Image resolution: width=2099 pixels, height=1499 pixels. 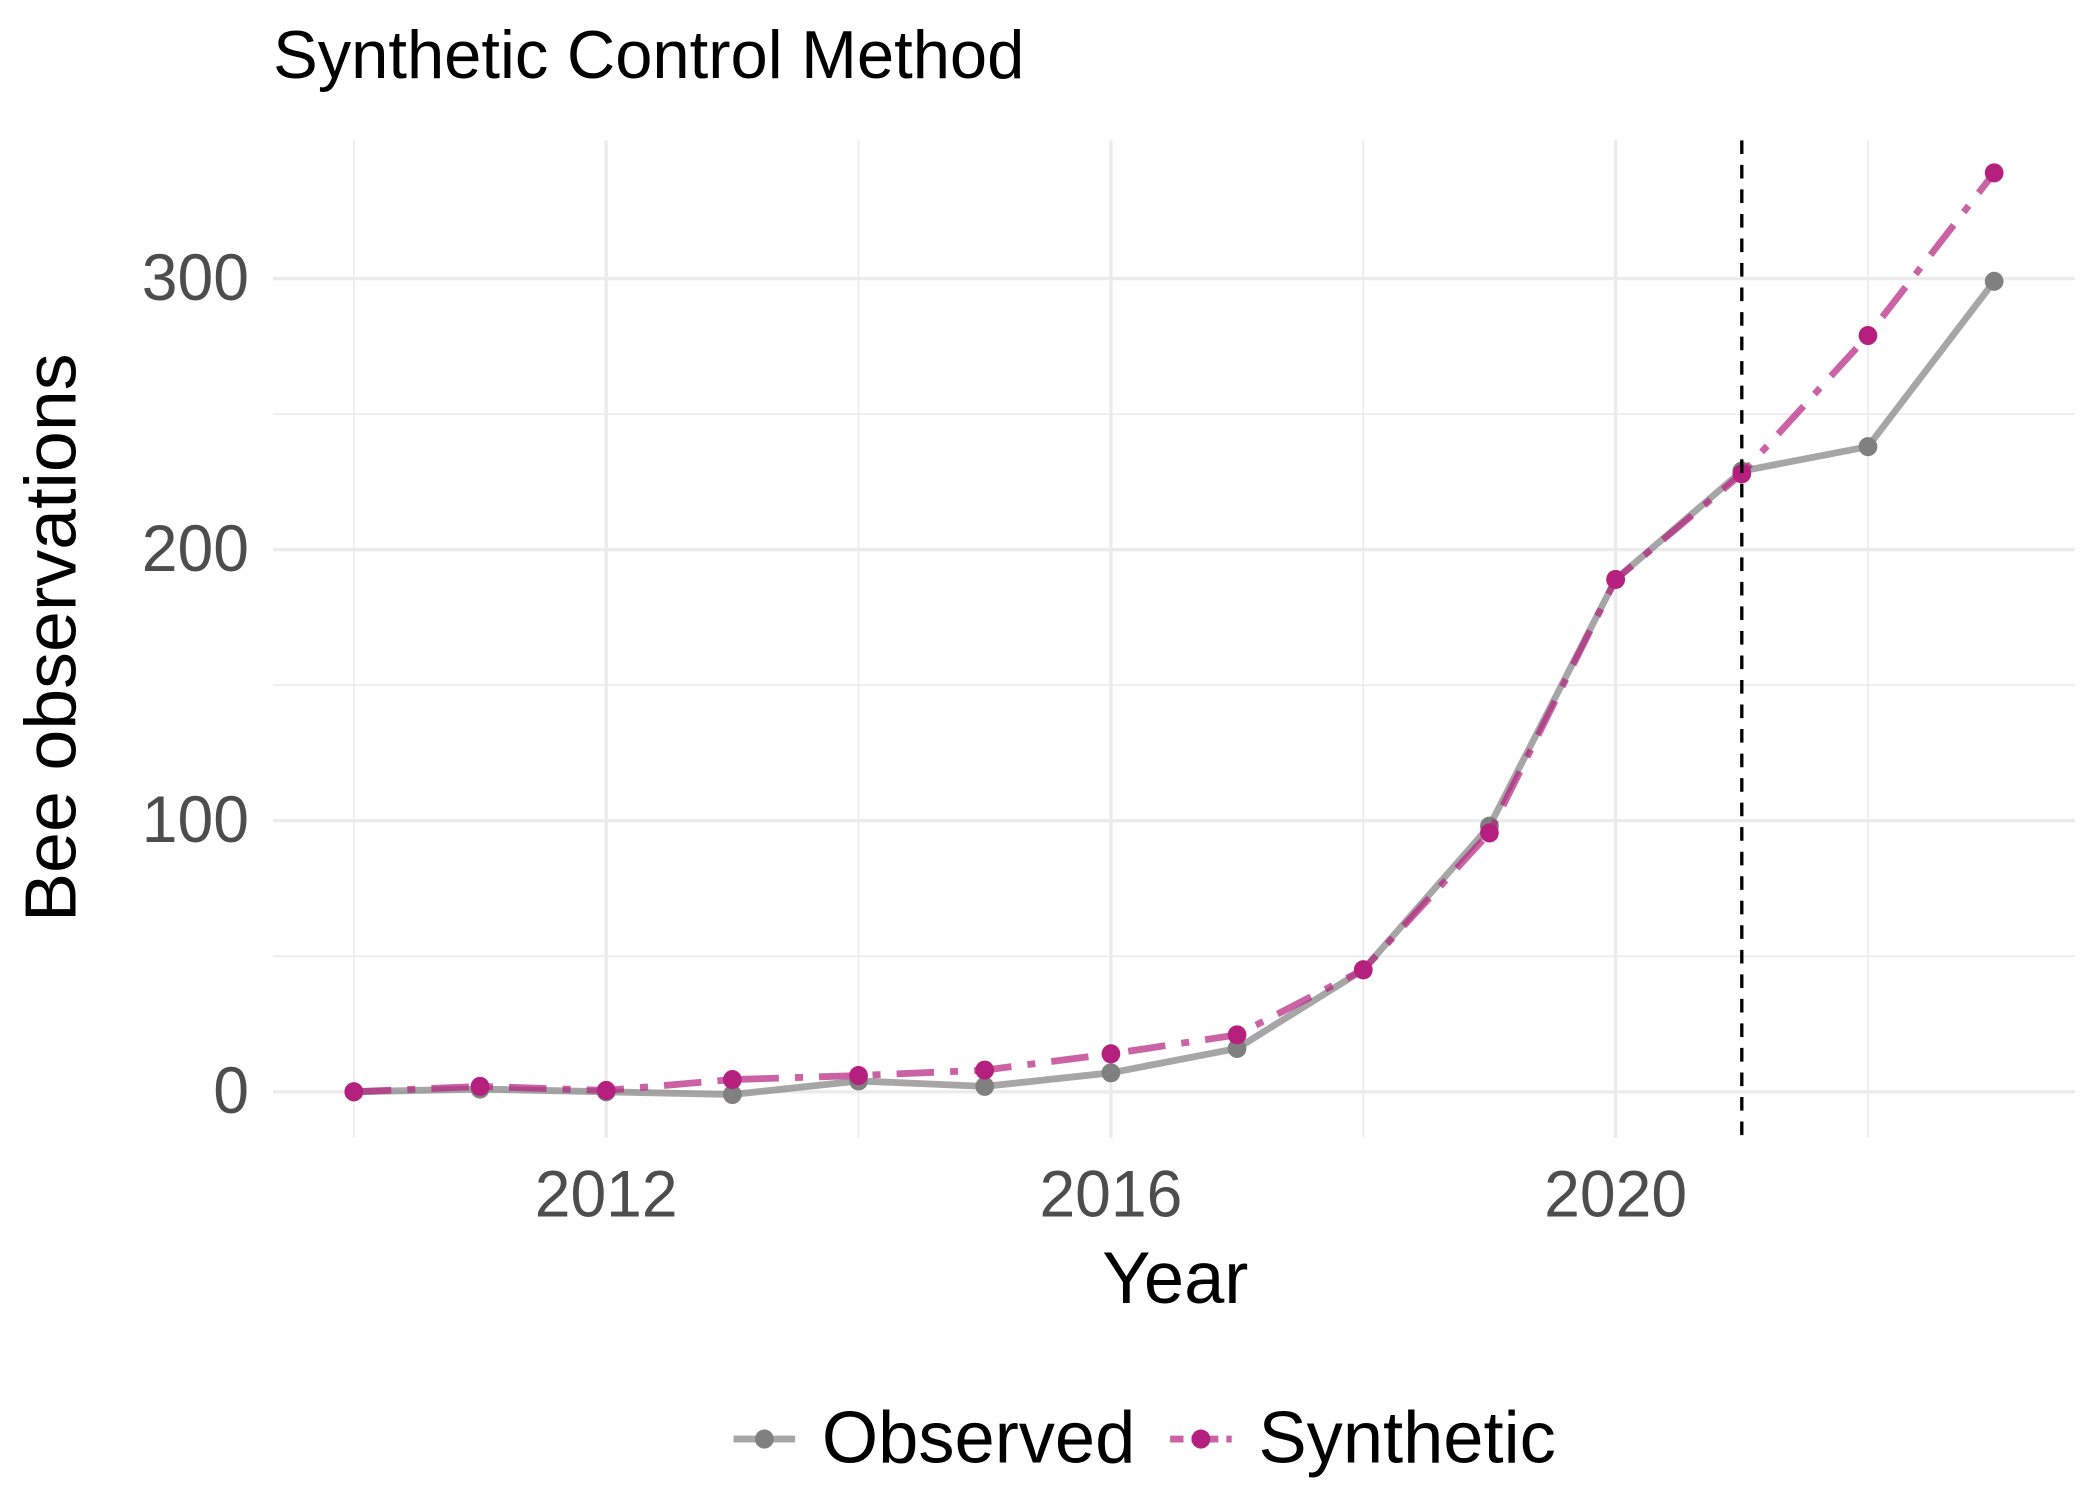 I want to click on y-tick-label: 0, so click(x=231, y=1091).